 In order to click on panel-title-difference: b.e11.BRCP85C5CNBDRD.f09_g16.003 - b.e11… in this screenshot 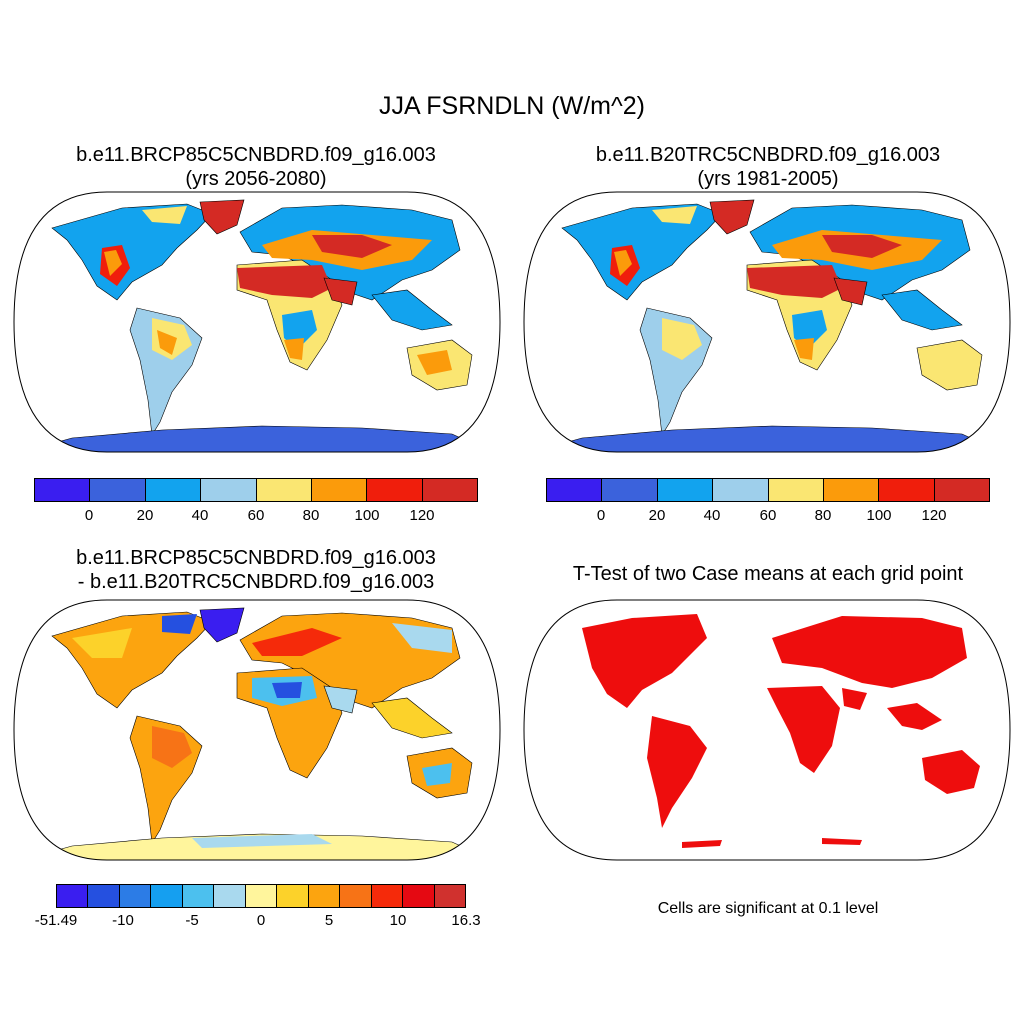, I will do `click(256, 570)`.